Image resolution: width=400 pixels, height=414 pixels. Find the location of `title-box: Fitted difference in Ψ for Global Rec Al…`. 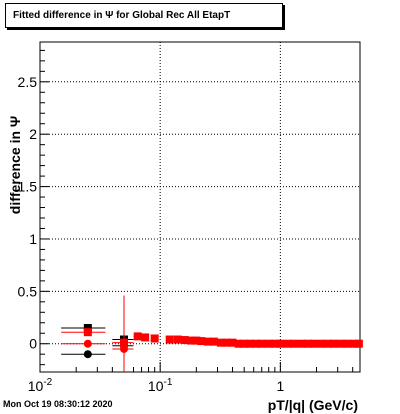

title-box: Fitted difference in Ψ for Global Rec Al… is located at coordinates (144, 15).